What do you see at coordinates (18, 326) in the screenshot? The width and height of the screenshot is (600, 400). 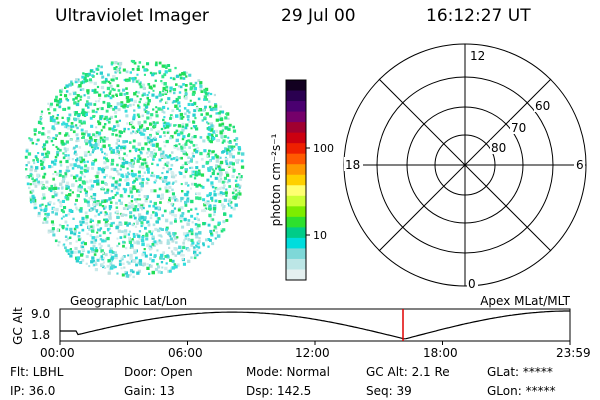 I see `timeline-y-title: GC Alt` at bounding box center [18, 326].